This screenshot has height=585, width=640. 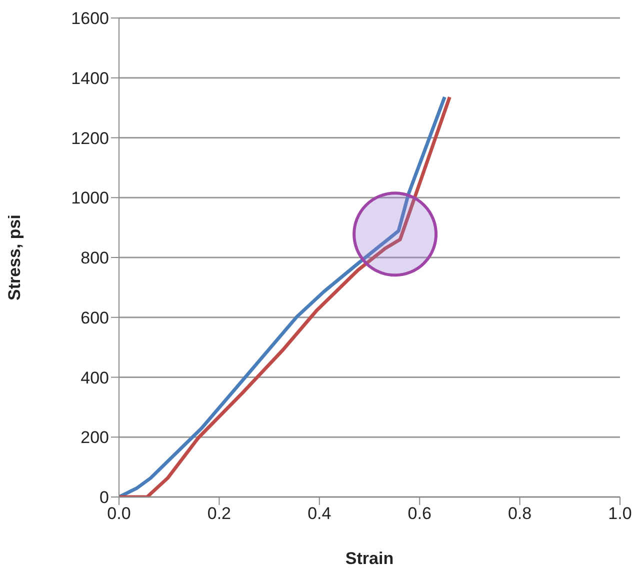 What do you see at coordinates (420, 514) in the screenshot?
I see `x-tick-label: 0.6` at bounding box center [420, 514].